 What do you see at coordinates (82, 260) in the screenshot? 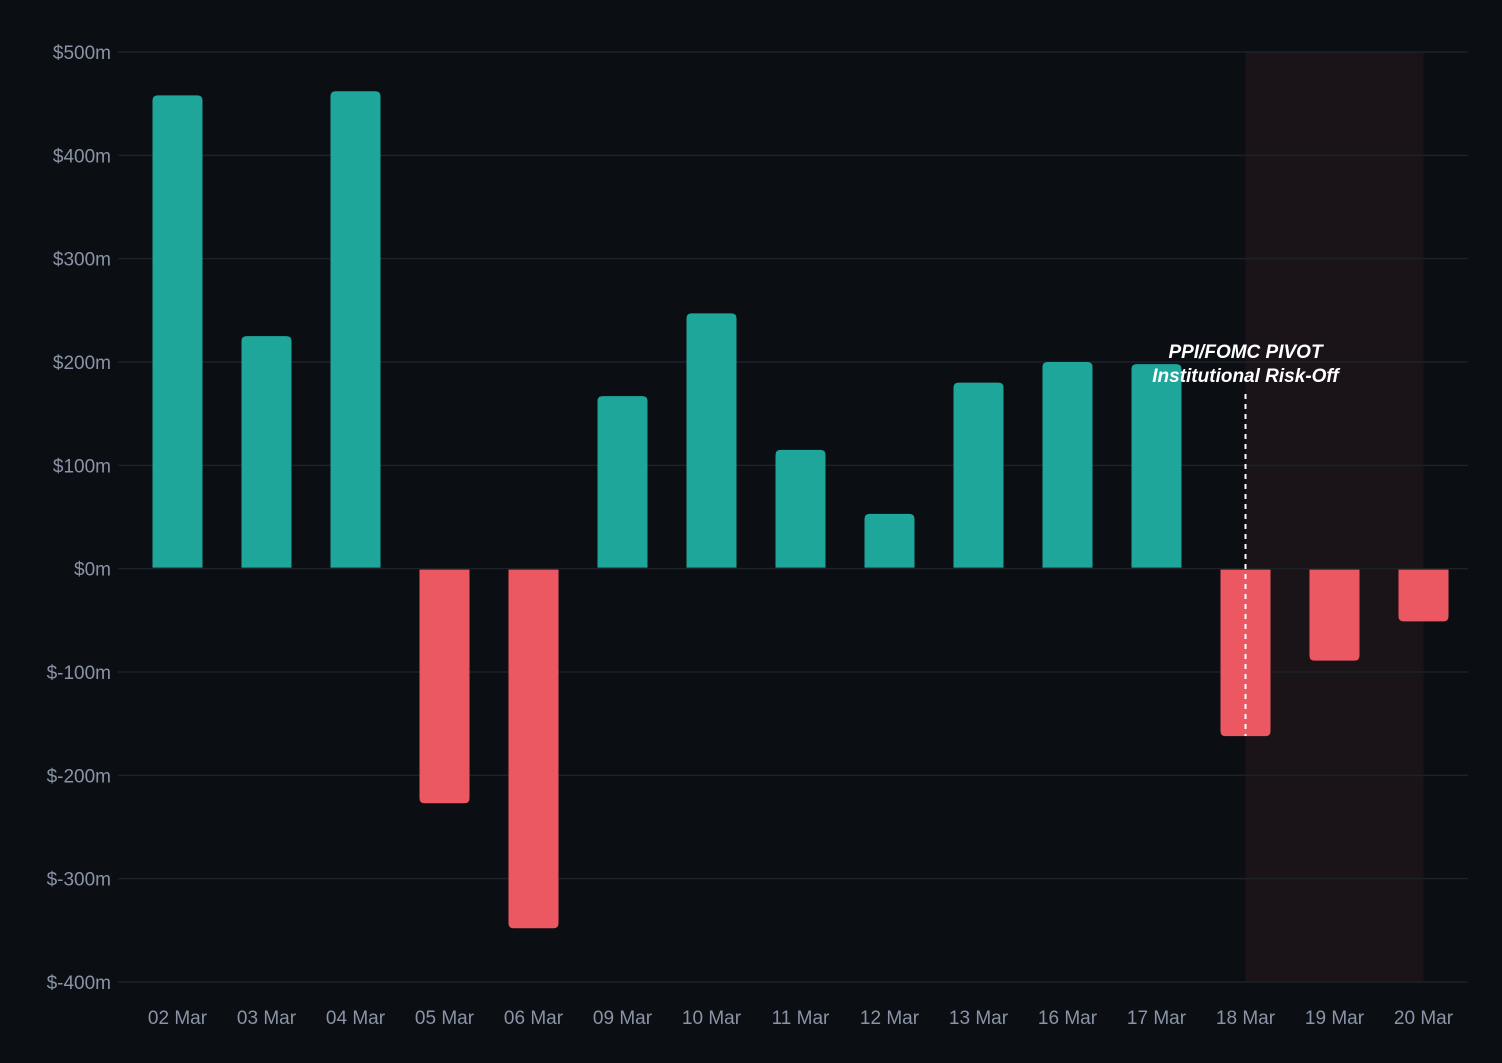
I see `y-tick-label: $300m` at bounding box center [82, 260].